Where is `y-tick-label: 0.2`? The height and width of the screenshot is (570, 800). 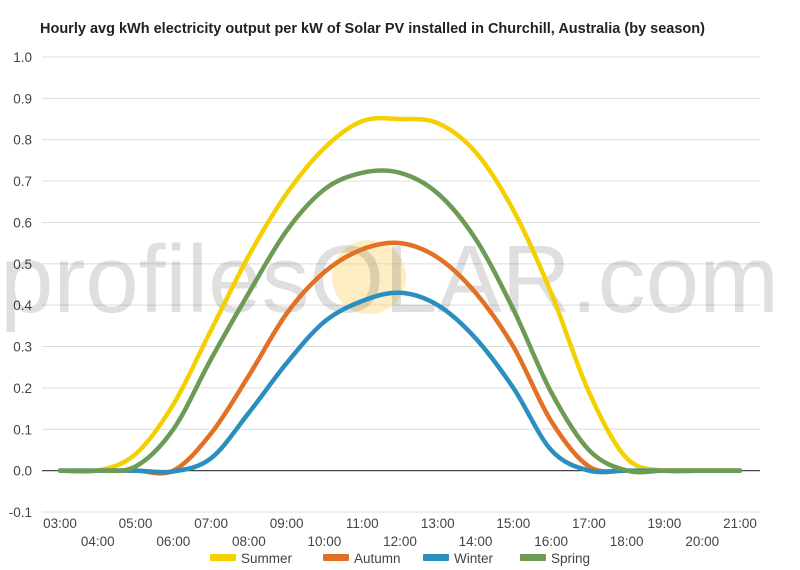 y-tick-label: 0.2 is located at coordinates (22, 388).